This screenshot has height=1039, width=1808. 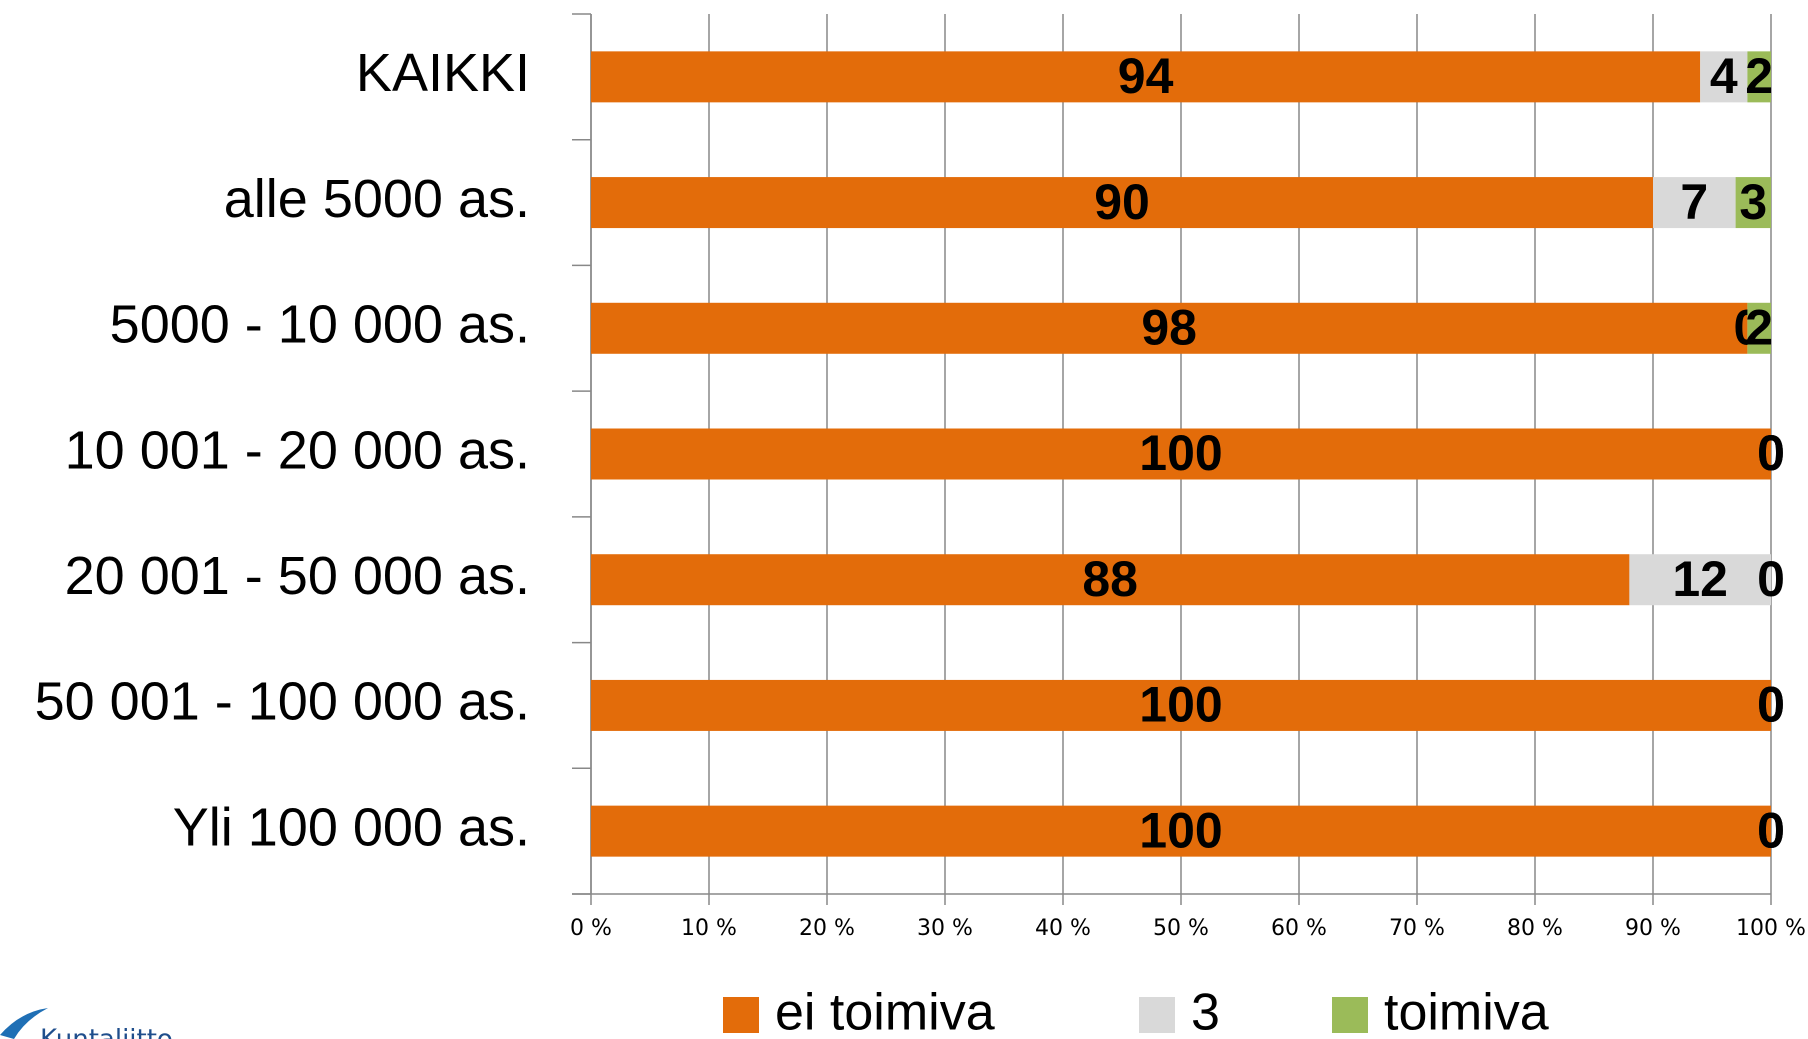 What do you see at coordinates (885, 1011) in the screenshot?
I see `legend-label: ei toimiva` at bounding box center [885, 1011].